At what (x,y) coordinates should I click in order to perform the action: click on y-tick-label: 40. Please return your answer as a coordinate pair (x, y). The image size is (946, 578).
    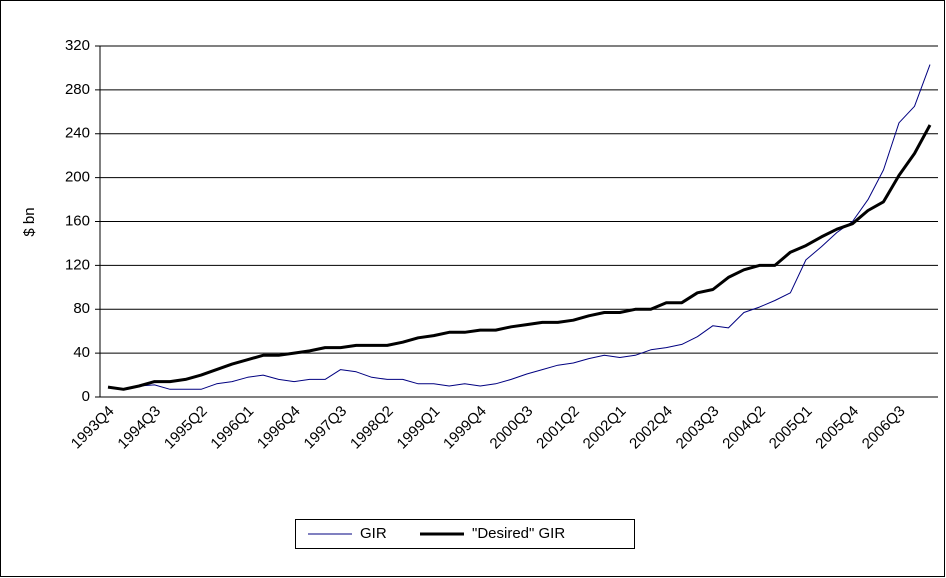
    Looking at the image, I should click on (81, 352).